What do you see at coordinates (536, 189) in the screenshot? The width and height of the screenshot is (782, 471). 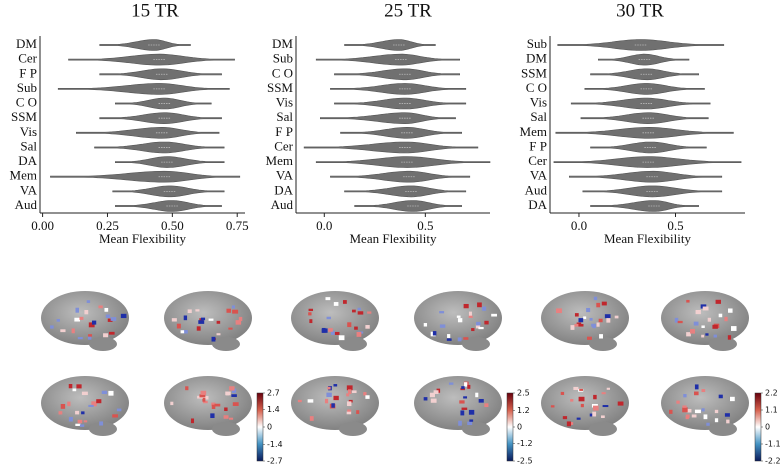 I see `category-label: Aud` at bounding box center [536, 189].